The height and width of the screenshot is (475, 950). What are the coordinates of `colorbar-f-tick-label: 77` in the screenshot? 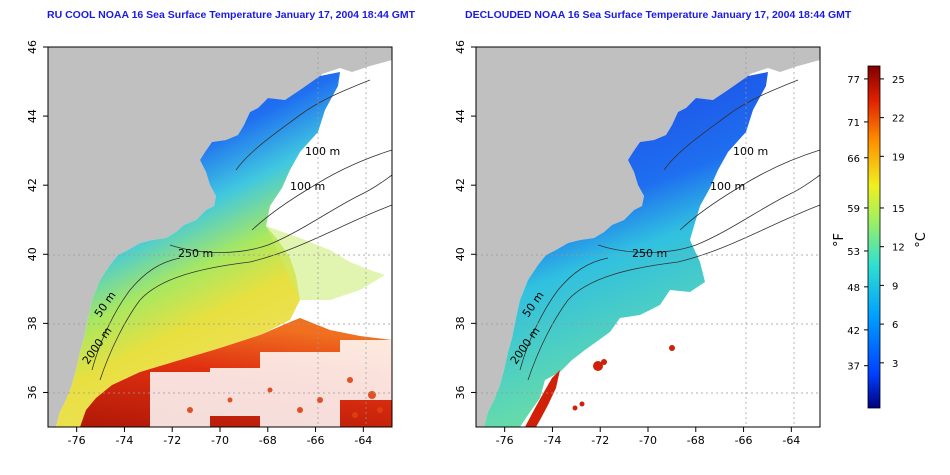 It's located at (853, 80).